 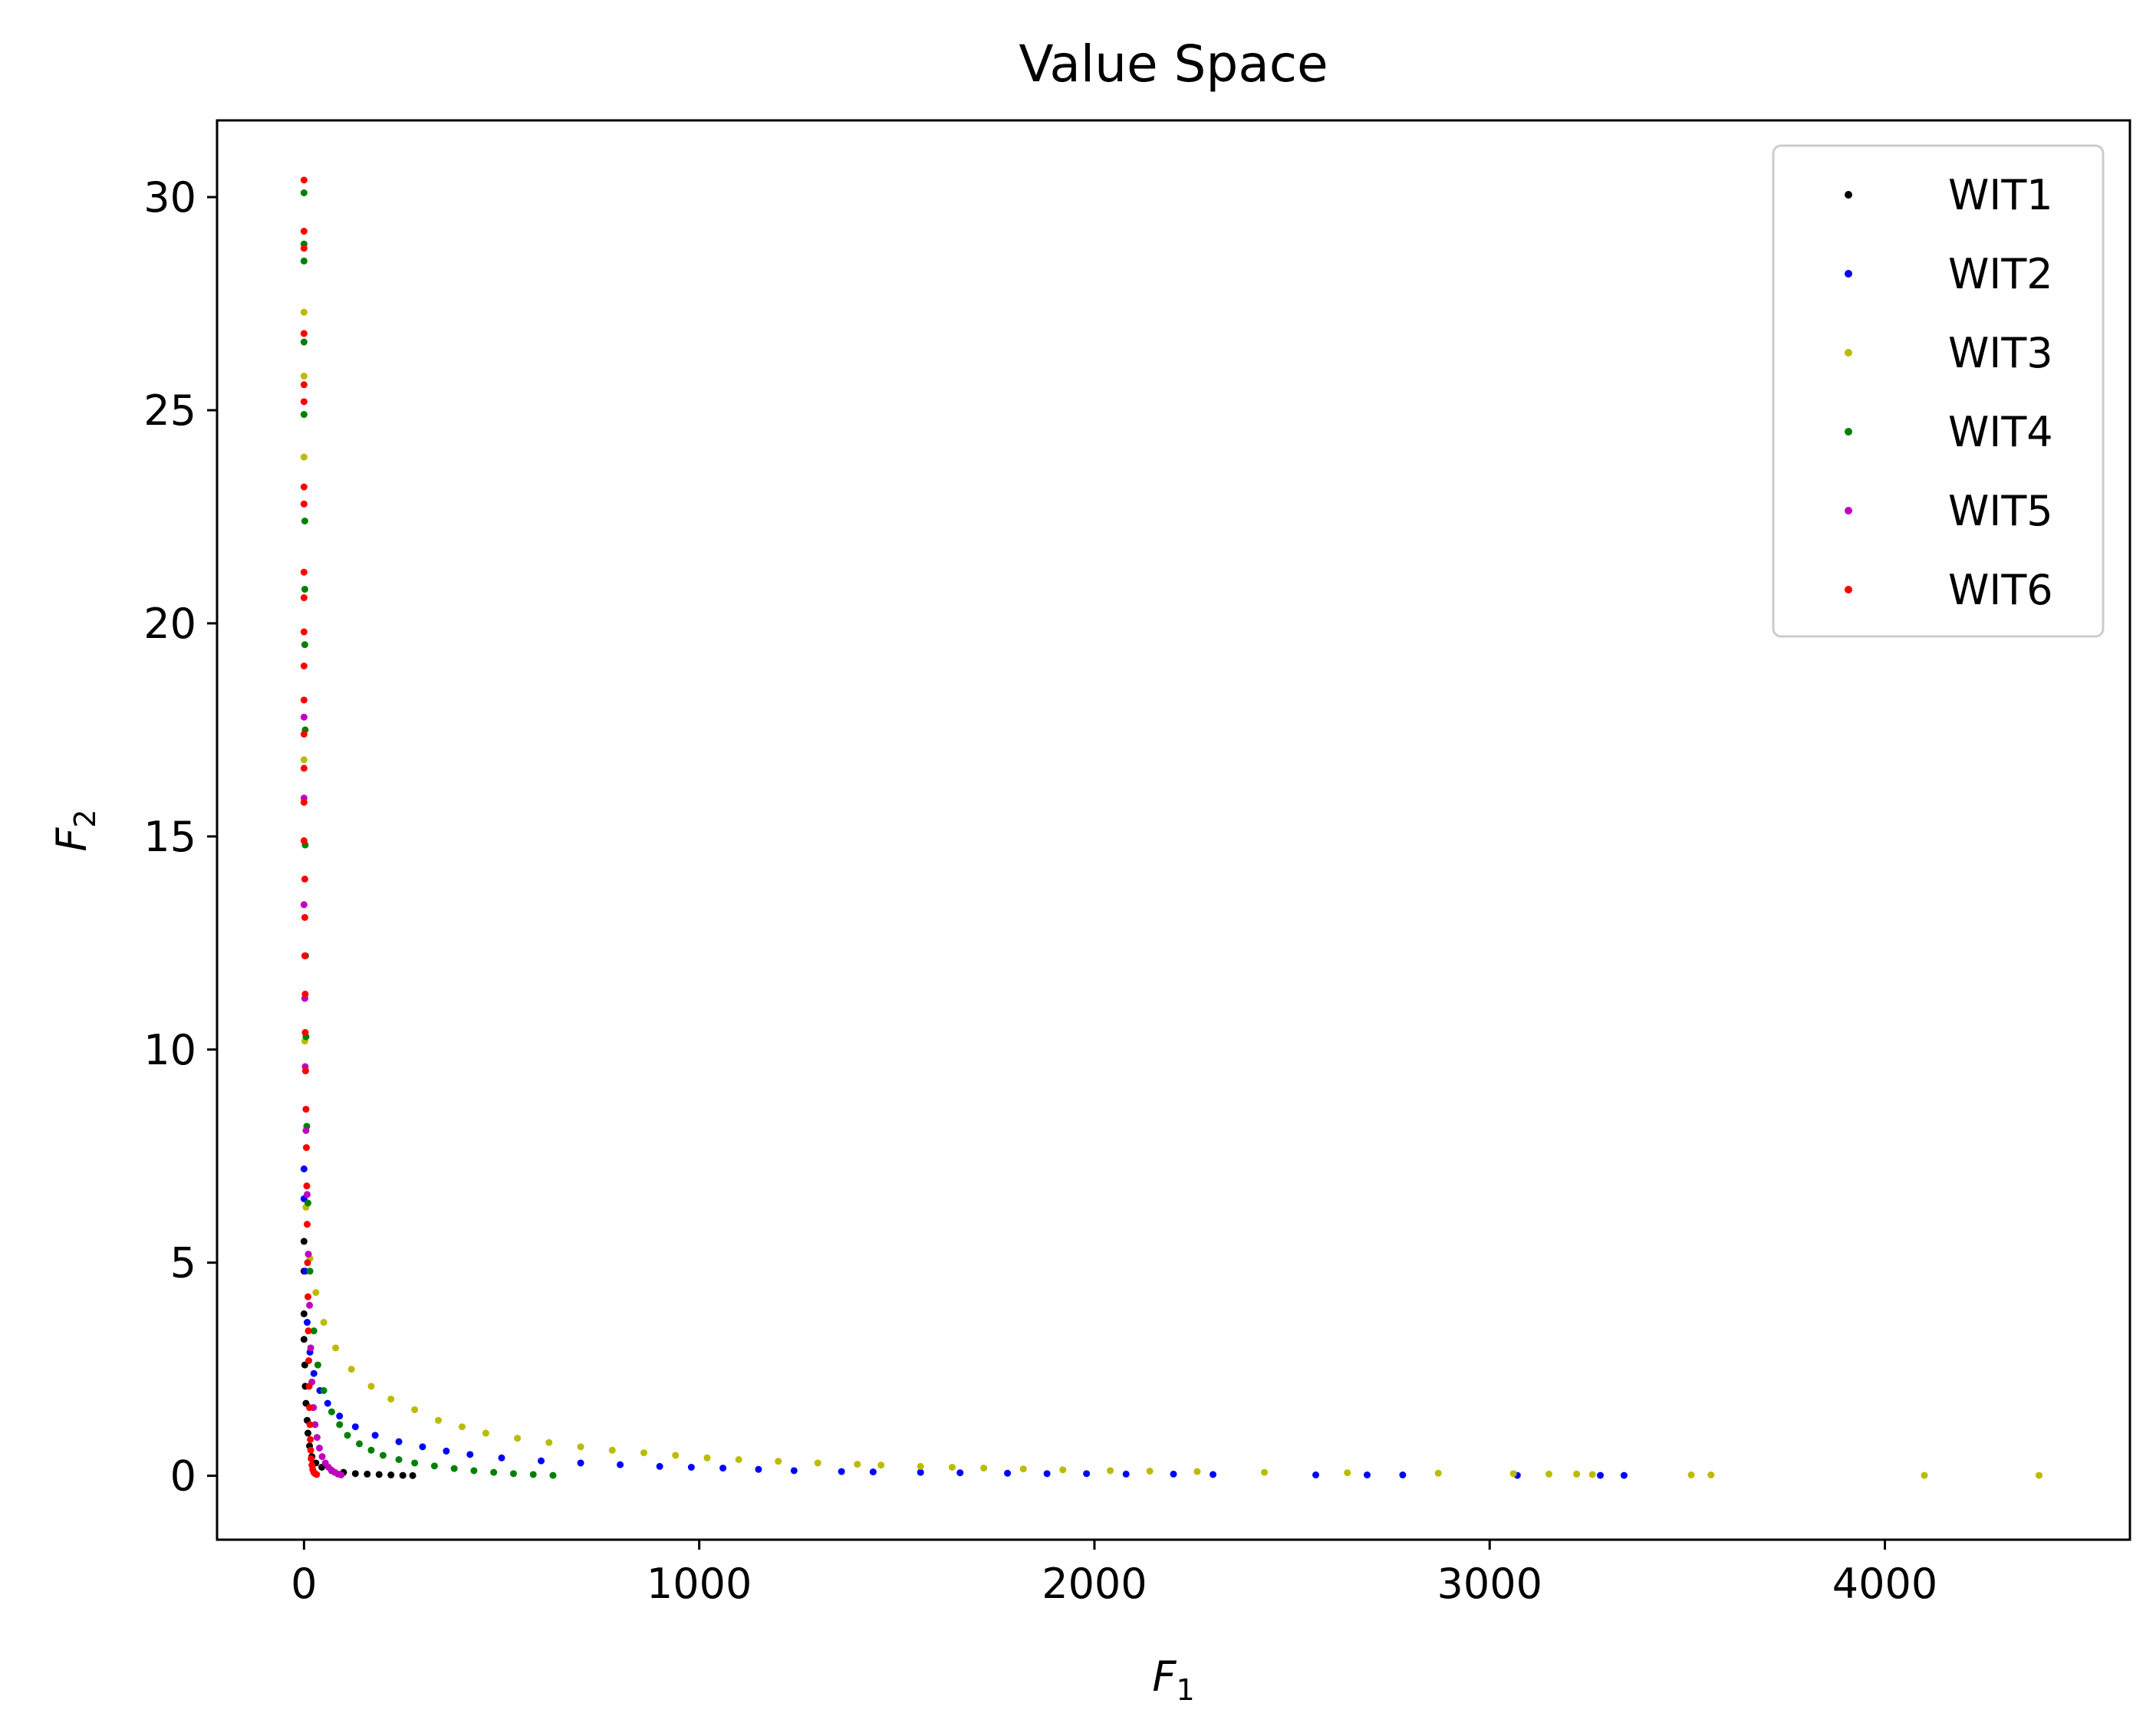 I want to click on legend-marker-wit3, so click(x=1848, y=353).